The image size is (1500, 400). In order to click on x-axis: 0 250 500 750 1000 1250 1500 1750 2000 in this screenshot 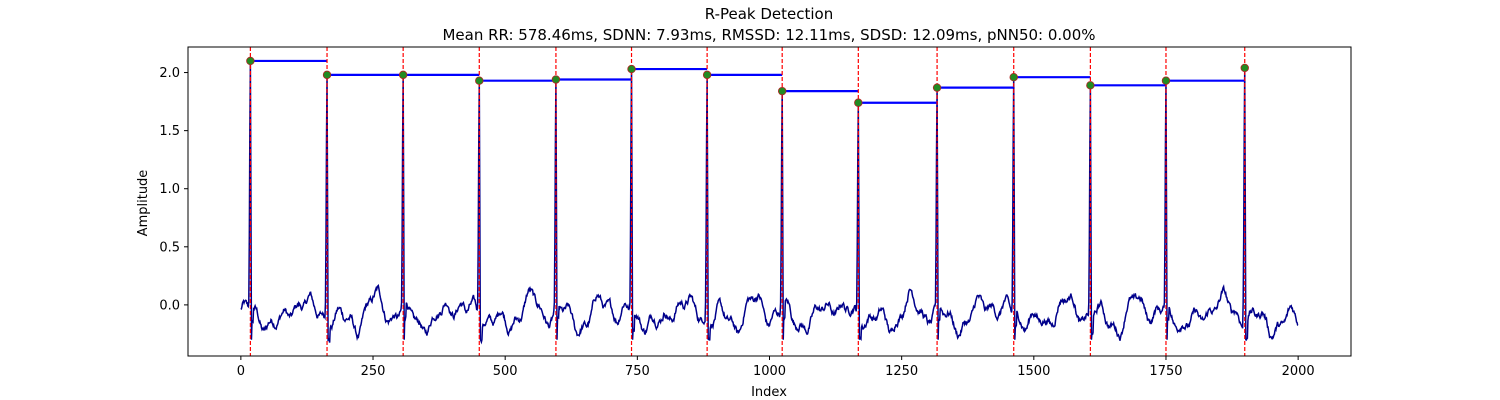, I will do `click(776, 367)`.